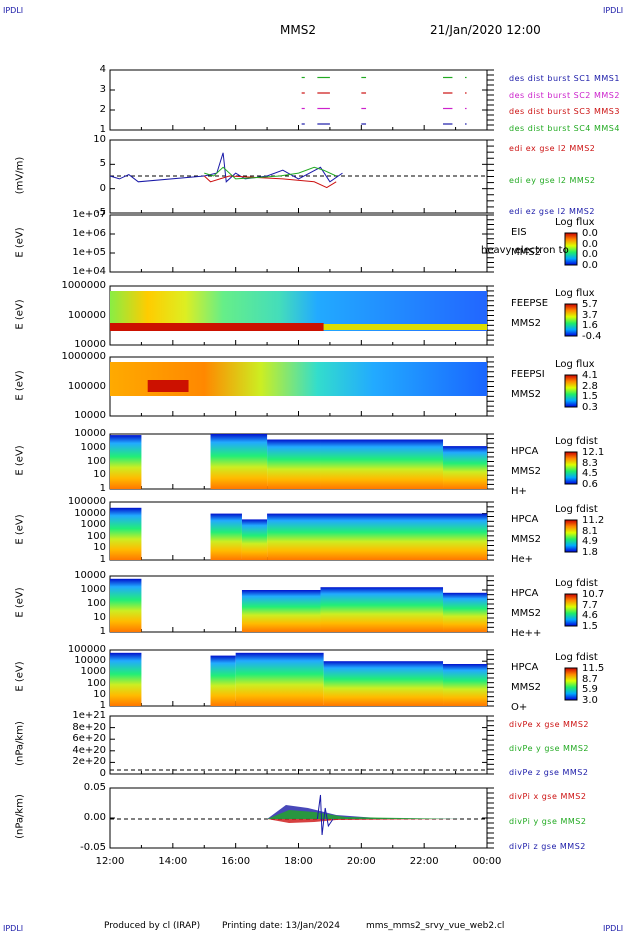 This screenshot has height=934, width=630. Describe the element at coordinates (549, 772) in the screenshot. I see `legend-entry: divPe z gse MMS2` at that location.